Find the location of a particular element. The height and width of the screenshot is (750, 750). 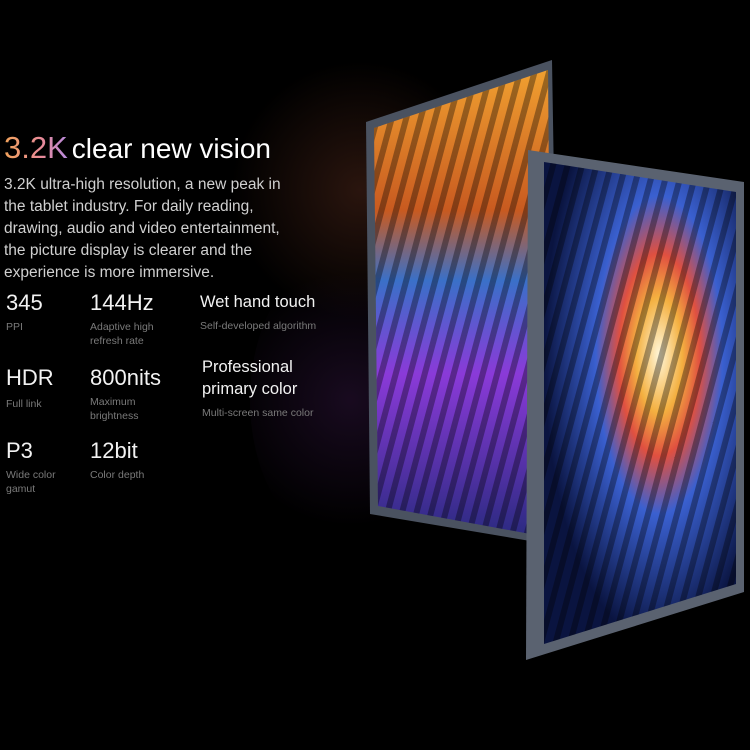

spec-label: PPI is located at coordinates (14, 327).